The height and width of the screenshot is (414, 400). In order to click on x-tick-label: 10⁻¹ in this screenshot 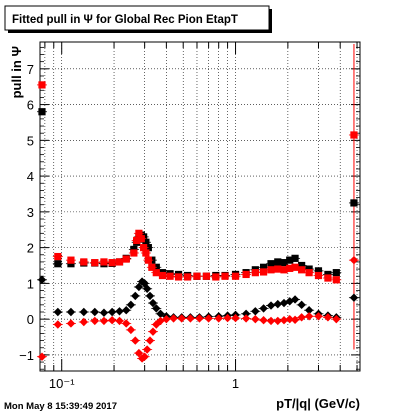, I will do `click(62, 383)`.